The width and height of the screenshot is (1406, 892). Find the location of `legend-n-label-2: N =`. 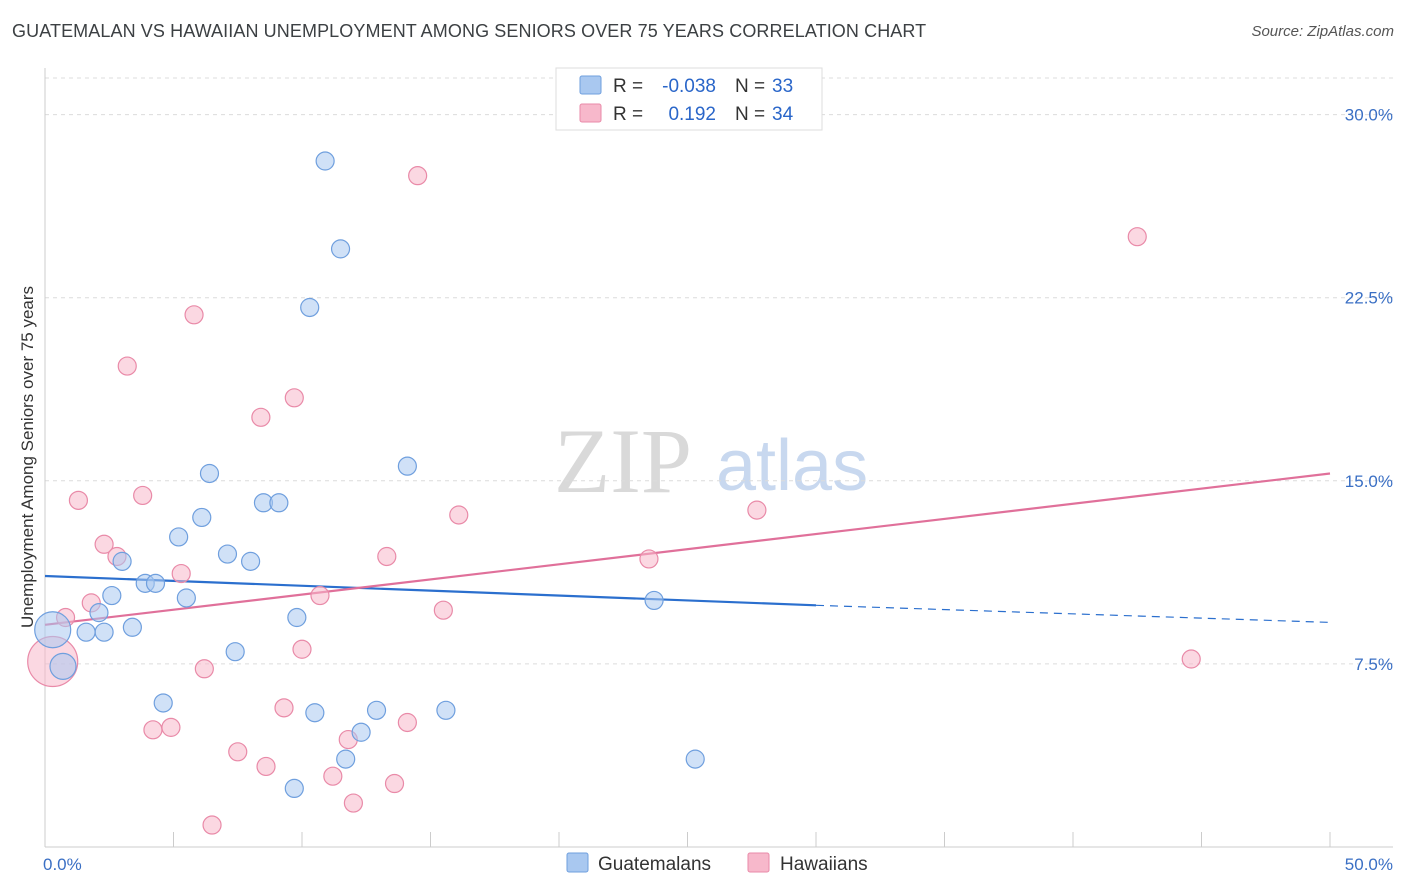

legend-n-label-2: N = is located at coordinates (750, 114).